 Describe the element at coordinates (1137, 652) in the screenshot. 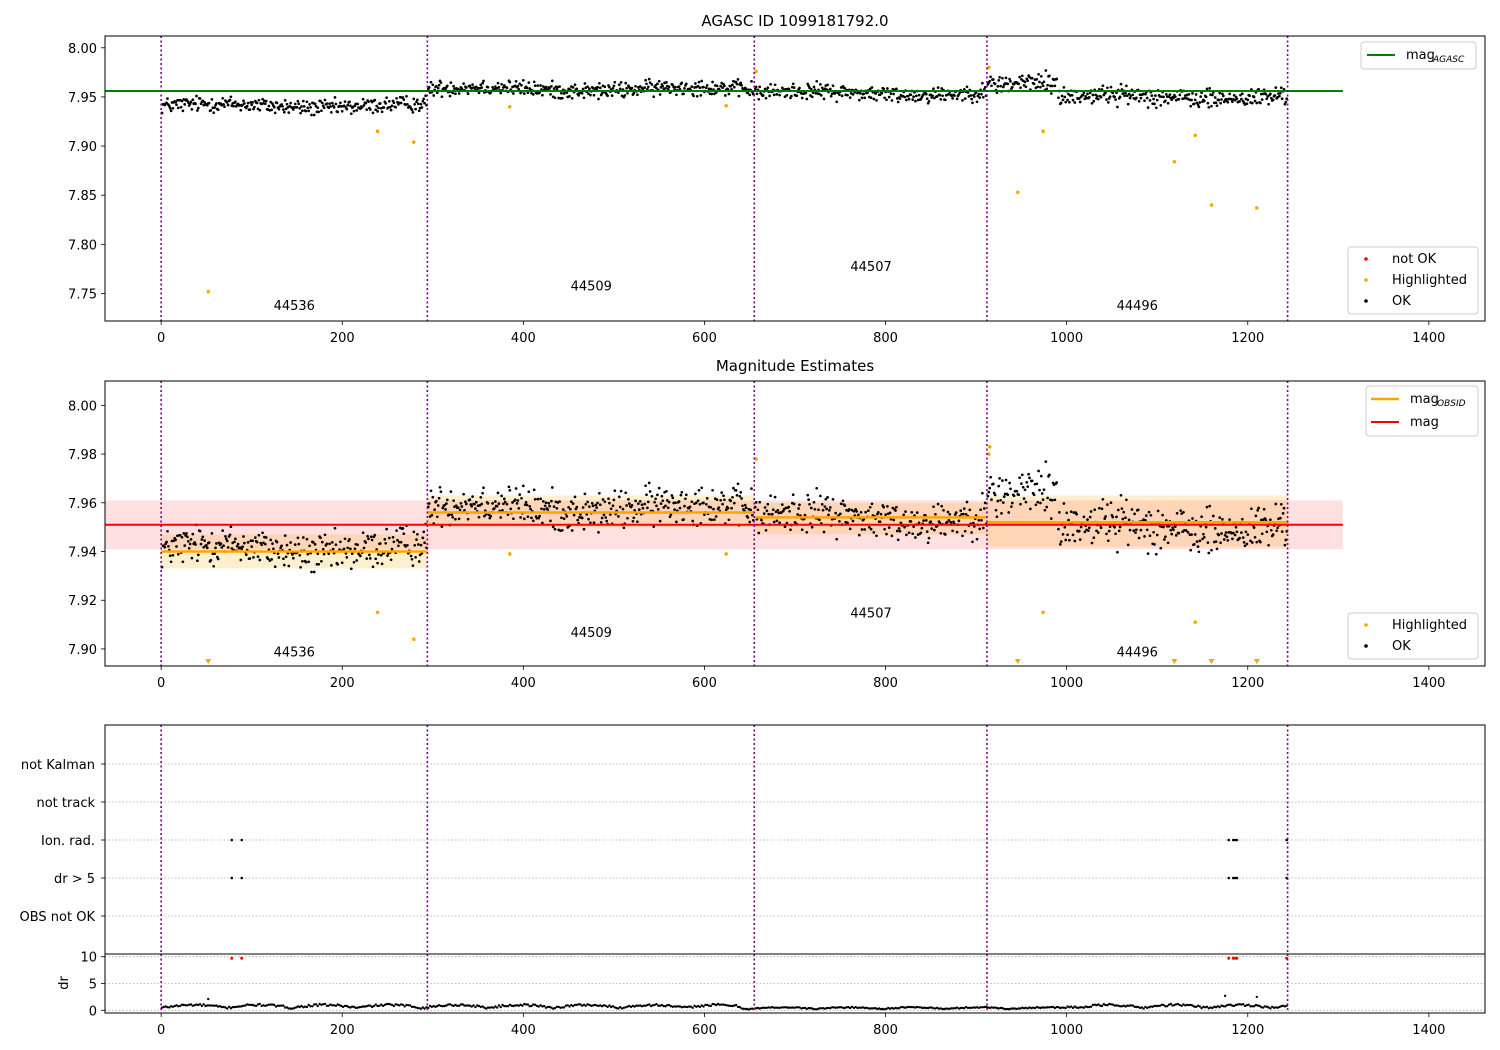

I see `magnitude-obsid-label: 44496` at that location.